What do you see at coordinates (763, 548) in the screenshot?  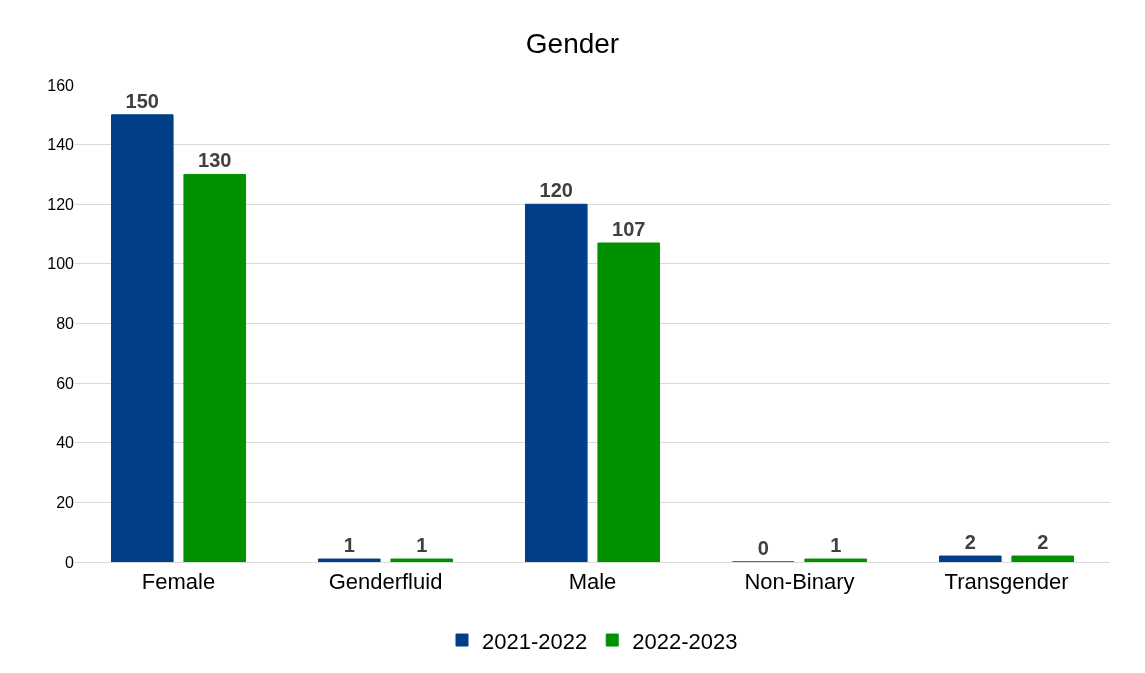 I see `data-label: 0` at bounding box center [763, 548].